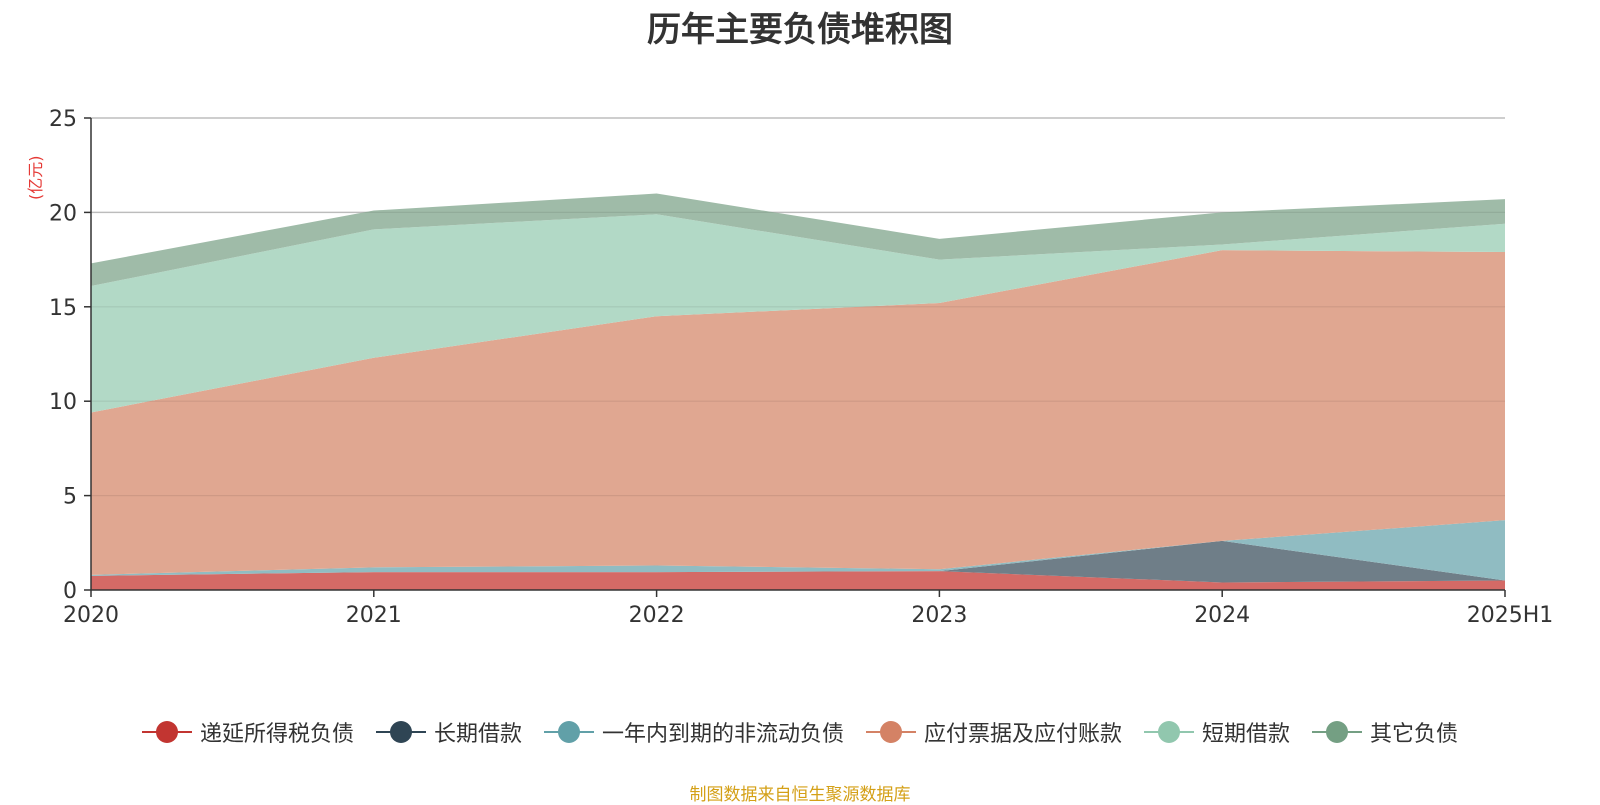 This screenshot has width=1600, height=805. I want to click on data-source-note: 制图数据来自恒生聚源数据库, so click(800, 795).